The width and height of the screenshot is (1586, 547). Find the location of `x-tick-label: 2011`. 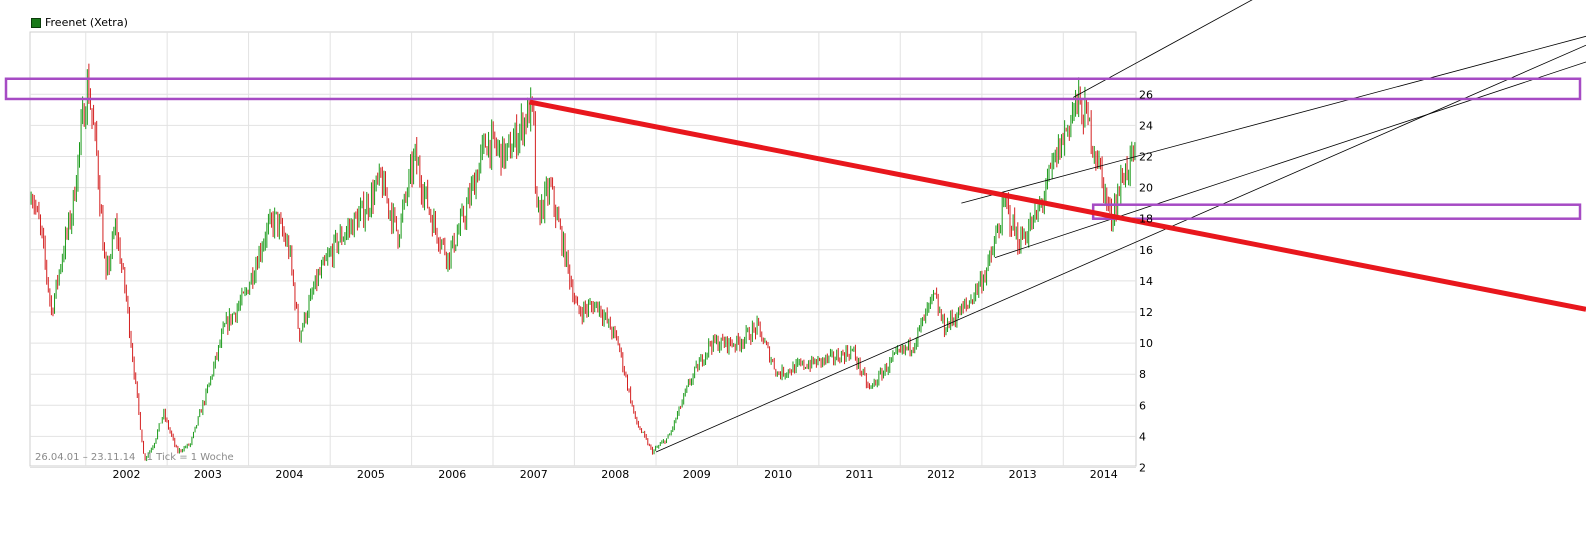

x-tick-label: 2011 is located at coordinates (860, 474).